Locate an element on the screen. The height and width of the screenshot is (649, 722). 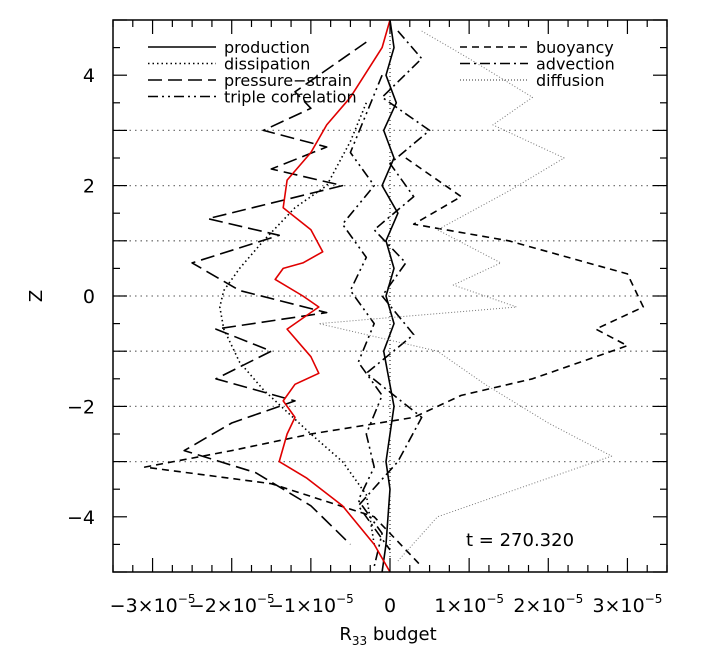
legend-label-pressure-strain: pressure−strain is located at coordinates (288, 80).